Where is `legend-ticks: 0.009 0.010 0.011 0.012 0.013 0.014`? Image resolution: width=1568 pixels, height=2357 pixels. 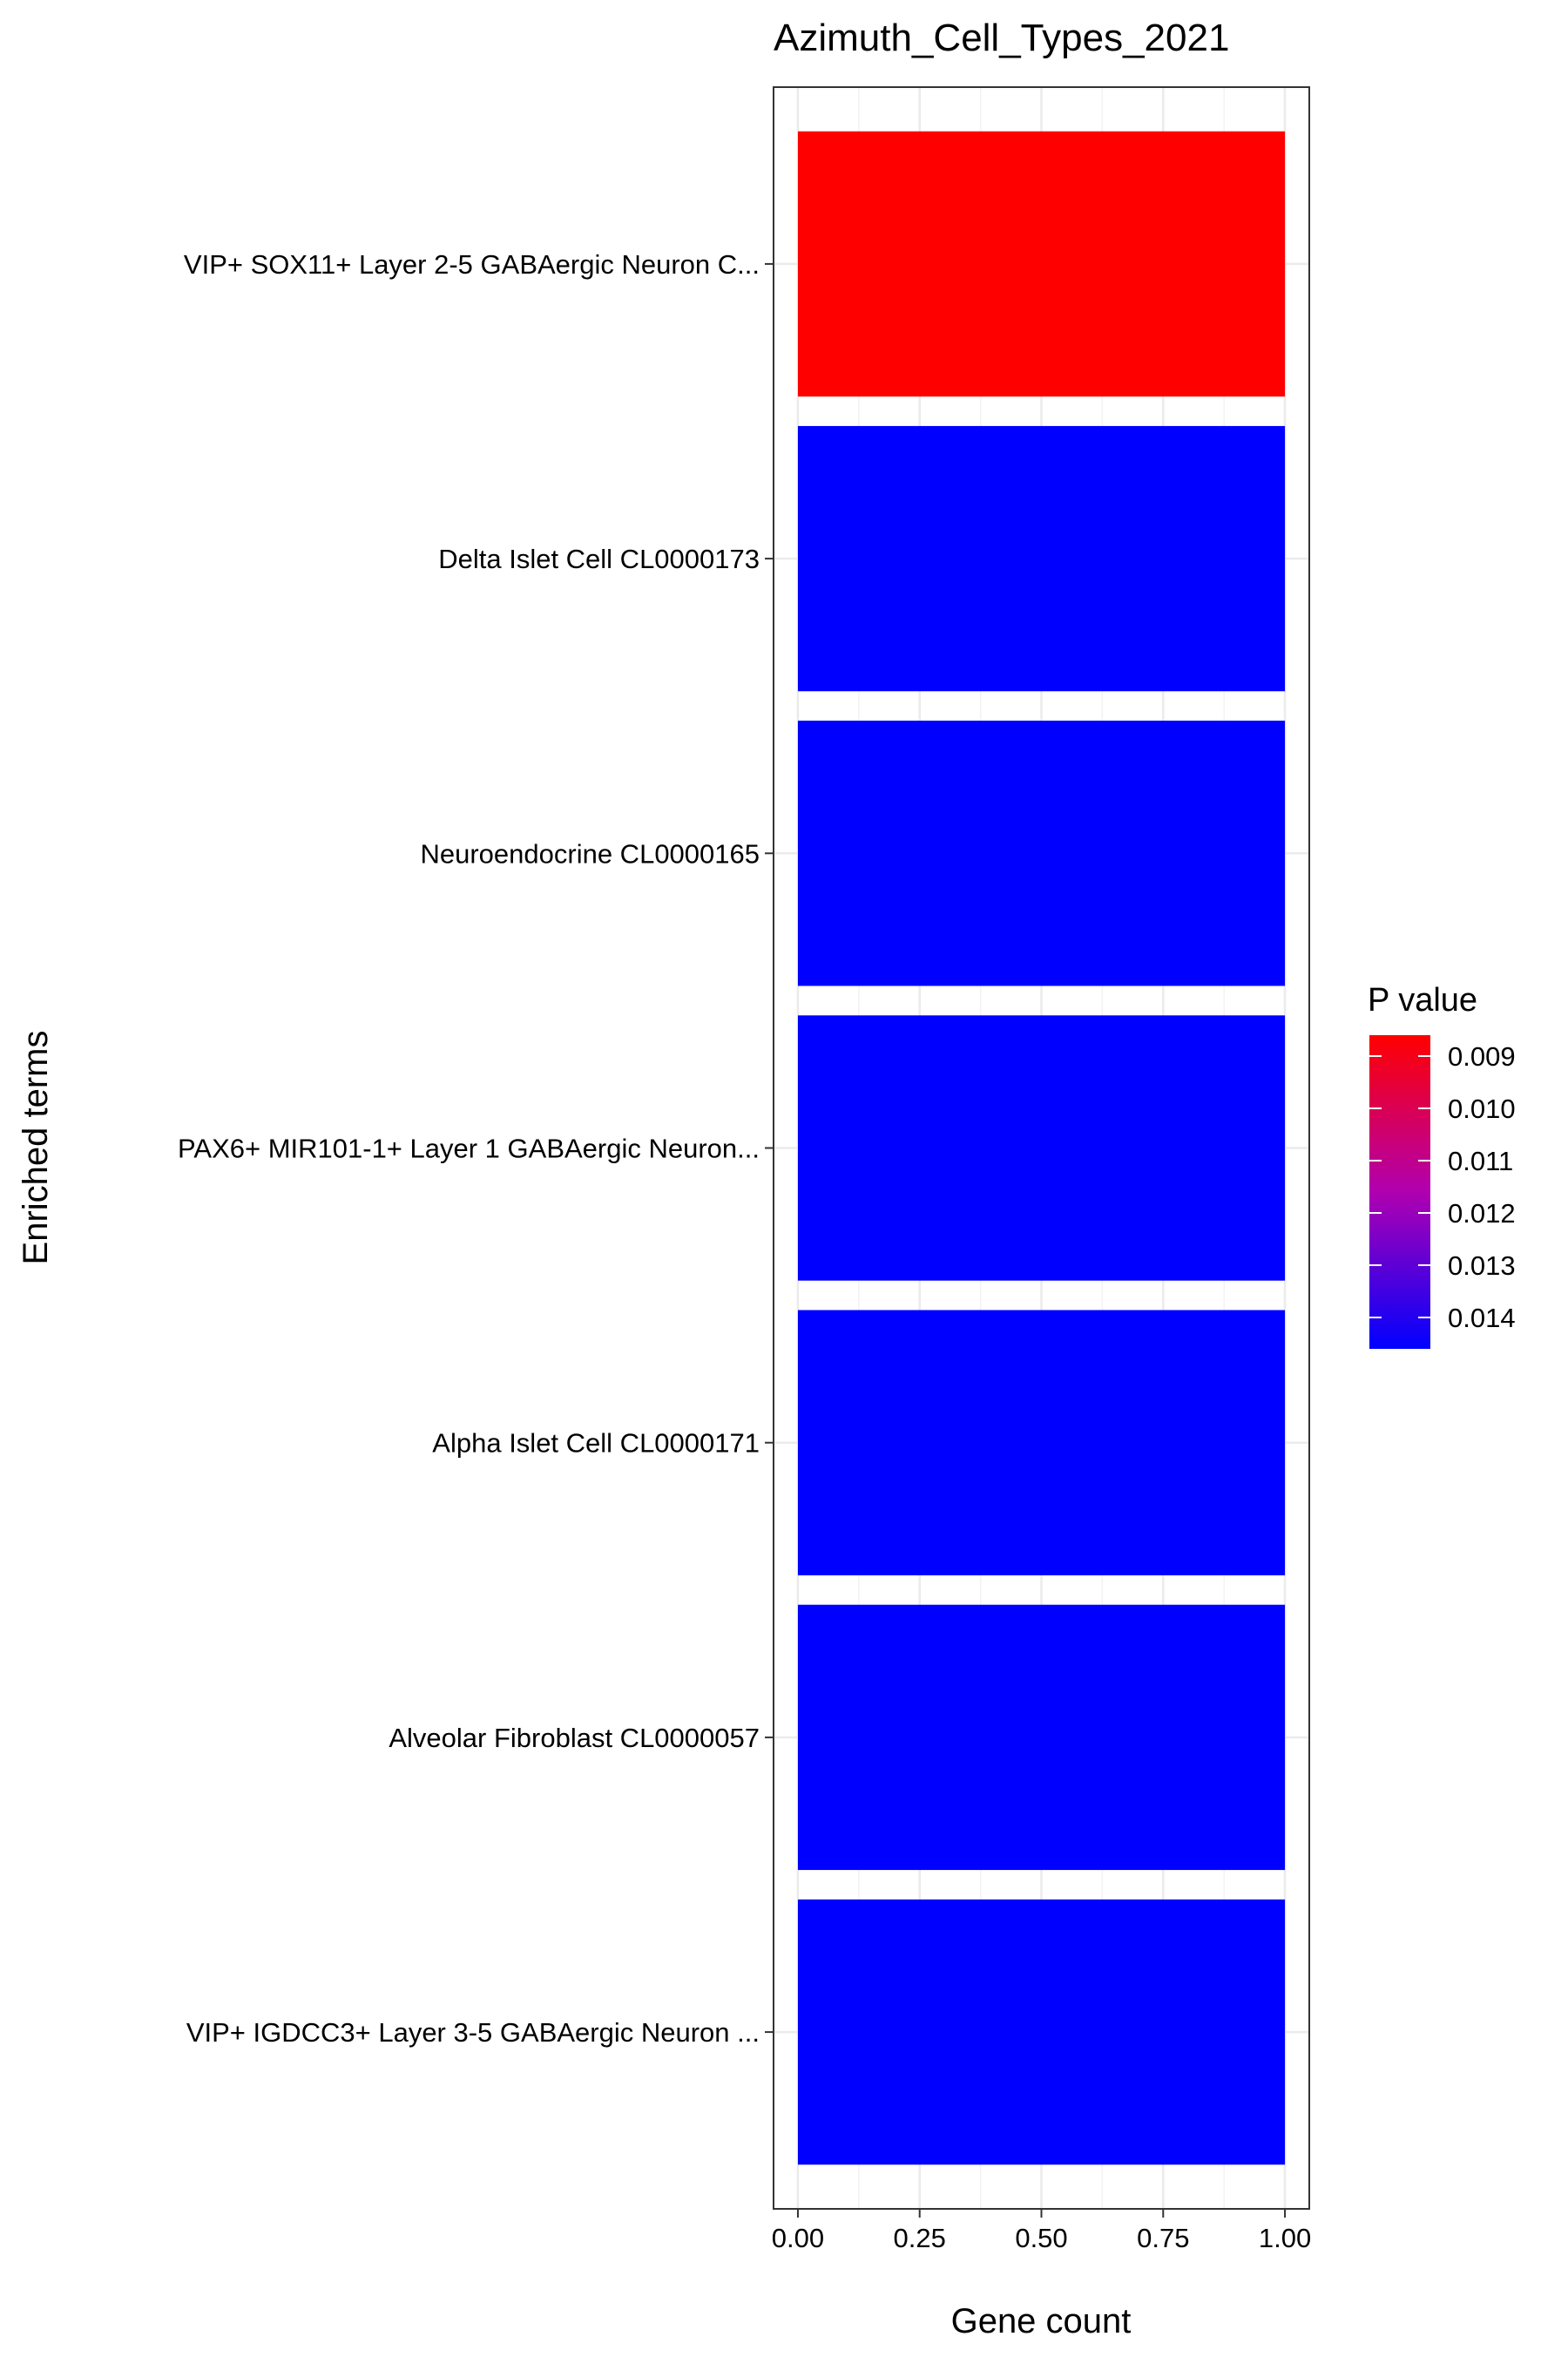
legend-ticks: 0.009 0.010 0.011 0.012 0.013 0.014 is located at coordinates (1442, 1187).